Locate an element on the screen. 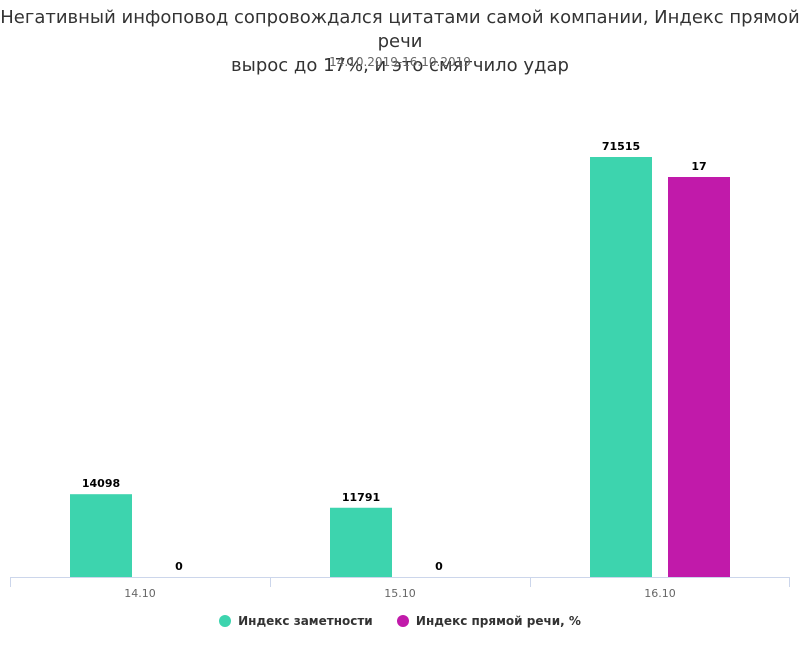 The height and width of the screenshot is (650, 800). x-tick-label: 15.10 is located at coordinates (400, 593).